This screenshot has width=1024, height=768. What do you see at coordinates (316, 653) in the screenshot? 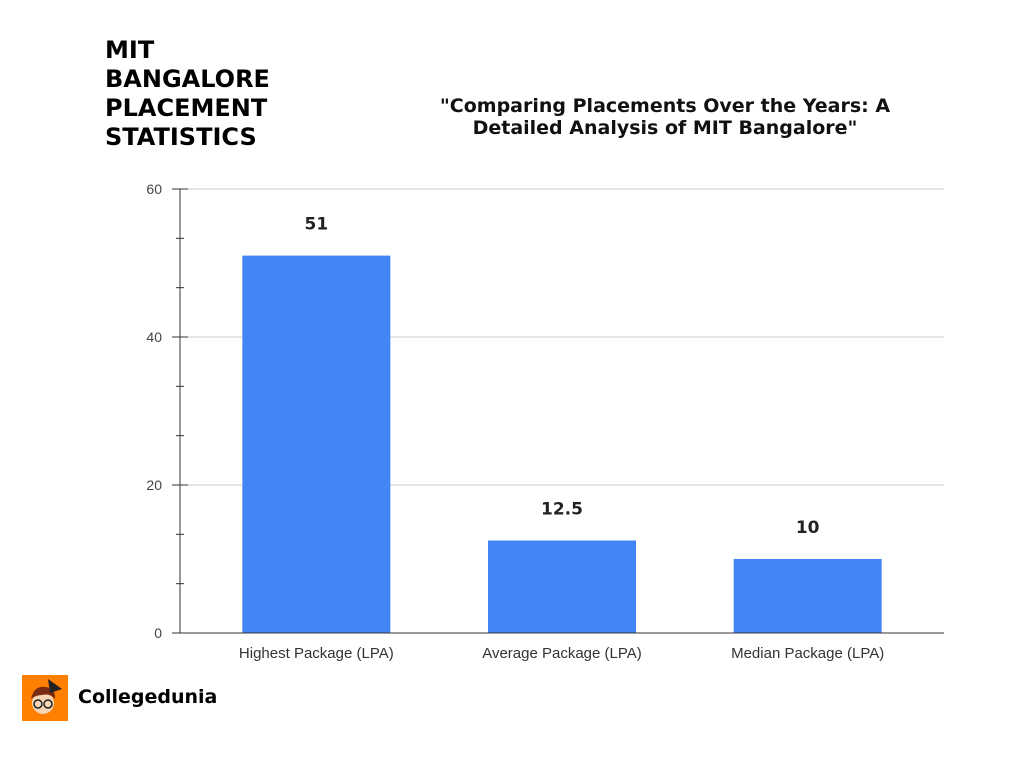
I see `x-tick-label: Highest Package (LPA)` at bounding box center [316, 653].